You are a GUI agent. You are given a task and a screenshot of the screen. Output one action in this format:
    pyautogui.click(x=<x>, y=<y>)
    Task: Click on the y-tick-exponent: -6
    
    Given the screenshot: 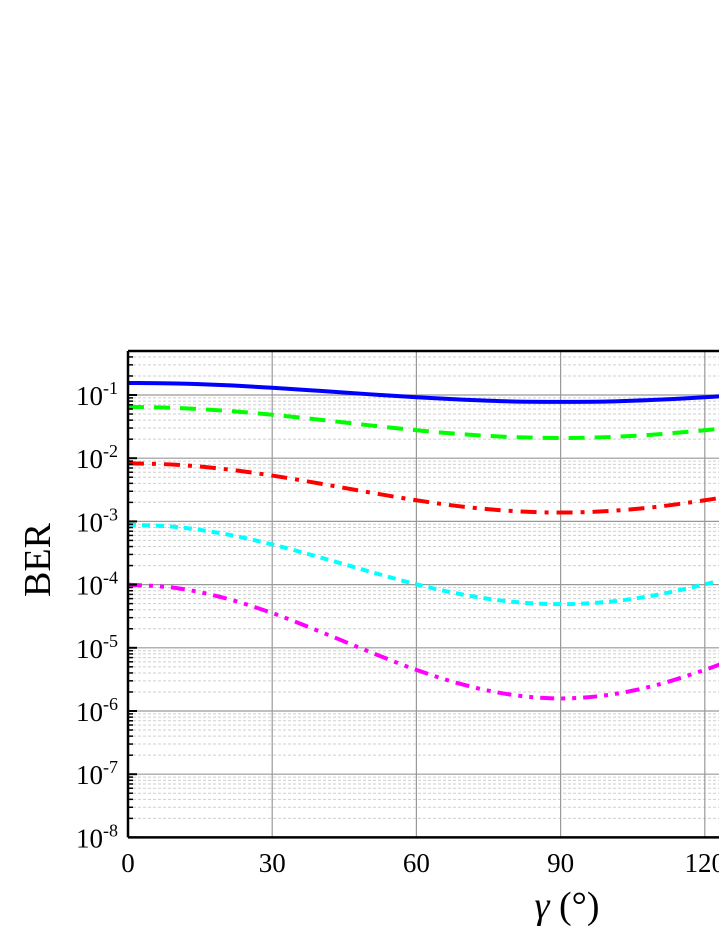 What is the action you would take?
    pyautogui.click(x=110, y=704)
    